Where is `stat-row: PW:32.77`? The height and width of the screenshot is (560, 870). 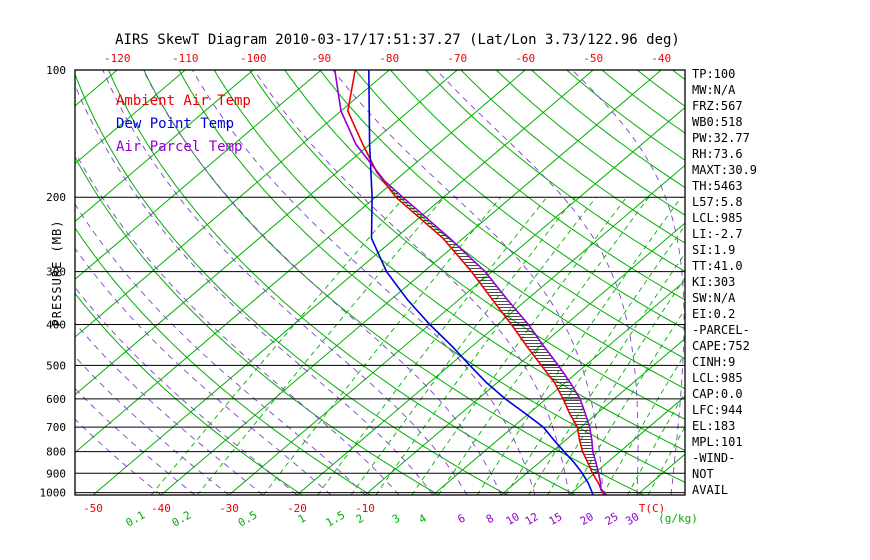
stat-row: PW:32.77 is located at coordinates (721, 138).